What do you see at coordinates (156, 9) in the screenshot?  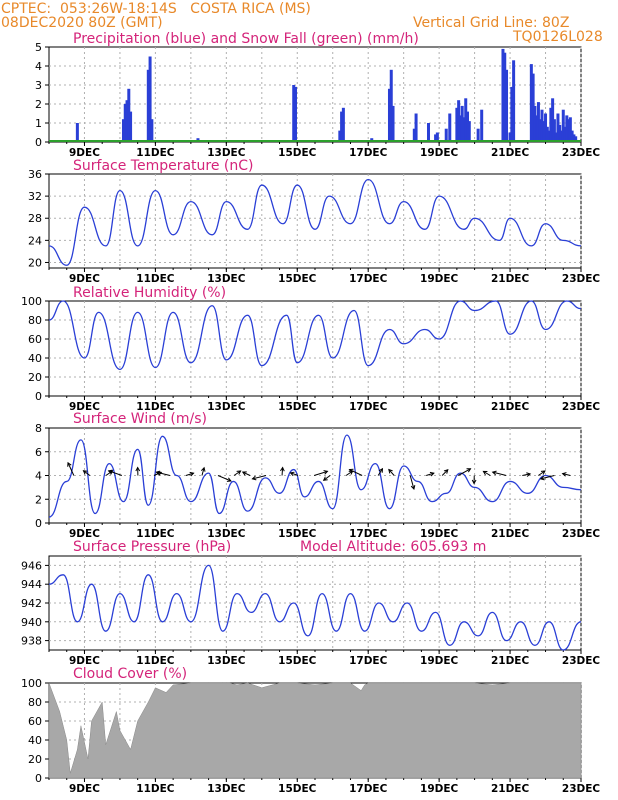 I see `header-location: CPTEC: 053:26W-18:14S COSTA RICA (MS)` at bounding box center [156, 9].